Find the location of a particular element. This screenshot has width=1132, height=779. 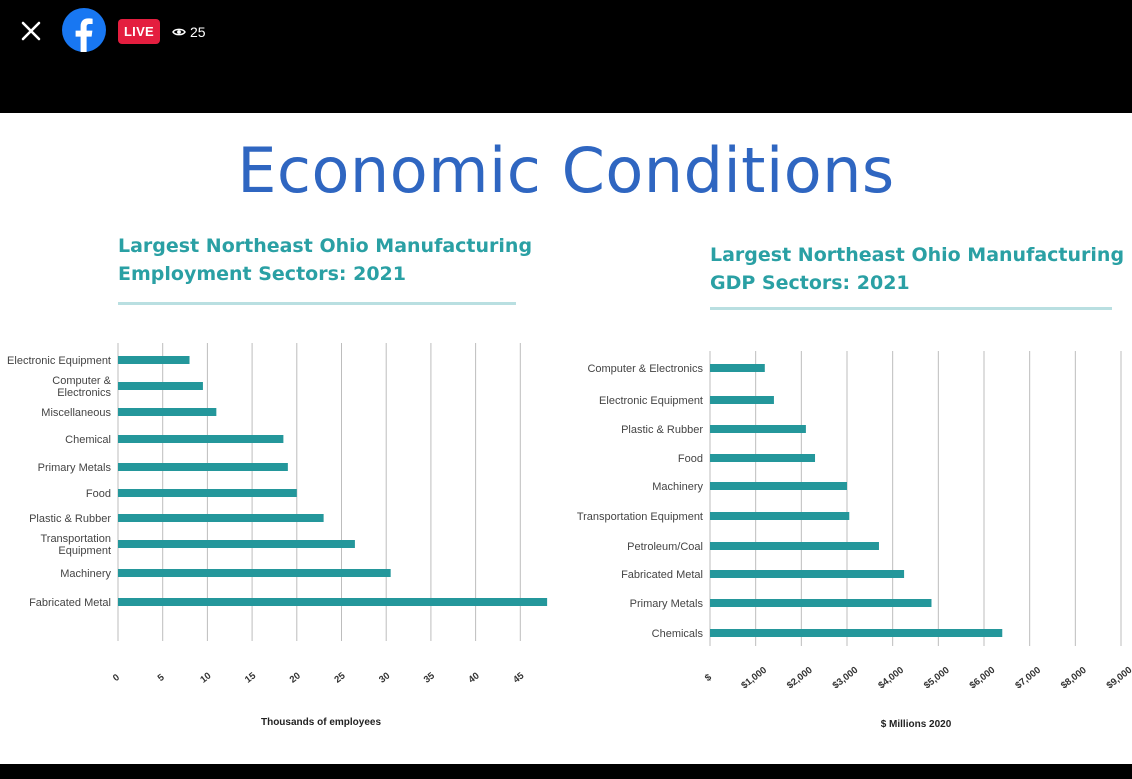

gdp-tick-label: $2,000 is located at coordinates (800, 678).